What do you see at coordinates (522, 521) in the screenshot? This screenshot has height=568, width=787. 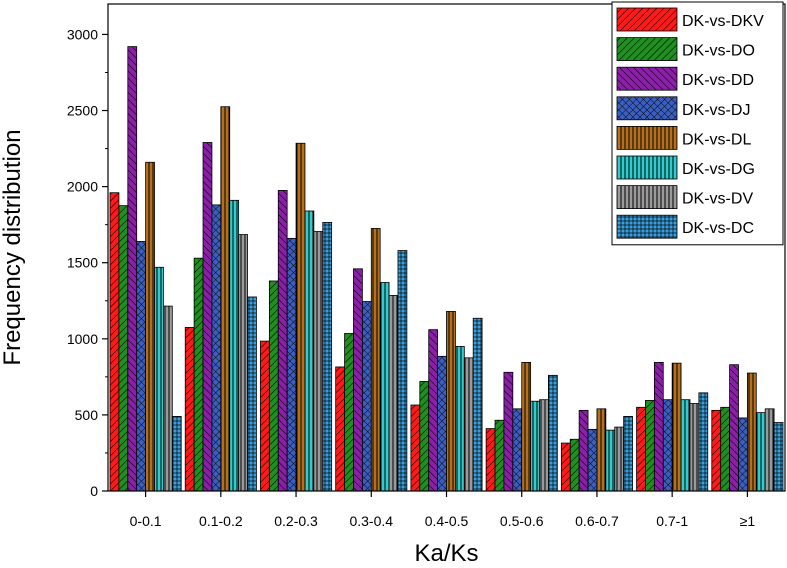 I see `x-tick-label: 0.5-0.6` at bounding box center [522, 521].